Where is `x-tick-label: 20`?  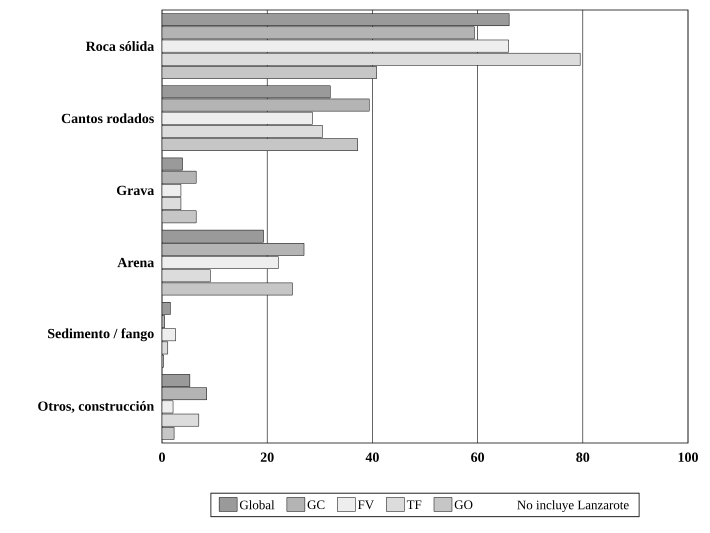 x-tick-label: 20 is located at coordinates (267, 457).